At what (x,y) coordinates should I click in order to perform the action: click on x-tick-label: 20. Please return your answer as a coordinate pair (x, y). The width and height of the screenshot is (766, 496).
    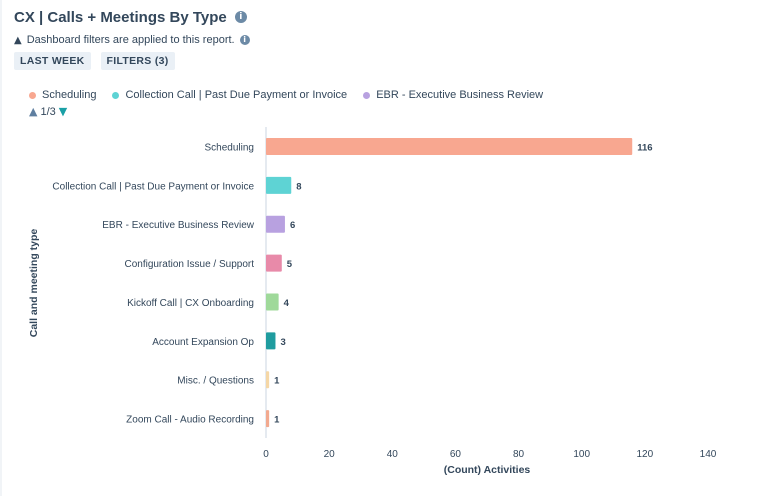
    Looking at the image, I should click on (330, 454).